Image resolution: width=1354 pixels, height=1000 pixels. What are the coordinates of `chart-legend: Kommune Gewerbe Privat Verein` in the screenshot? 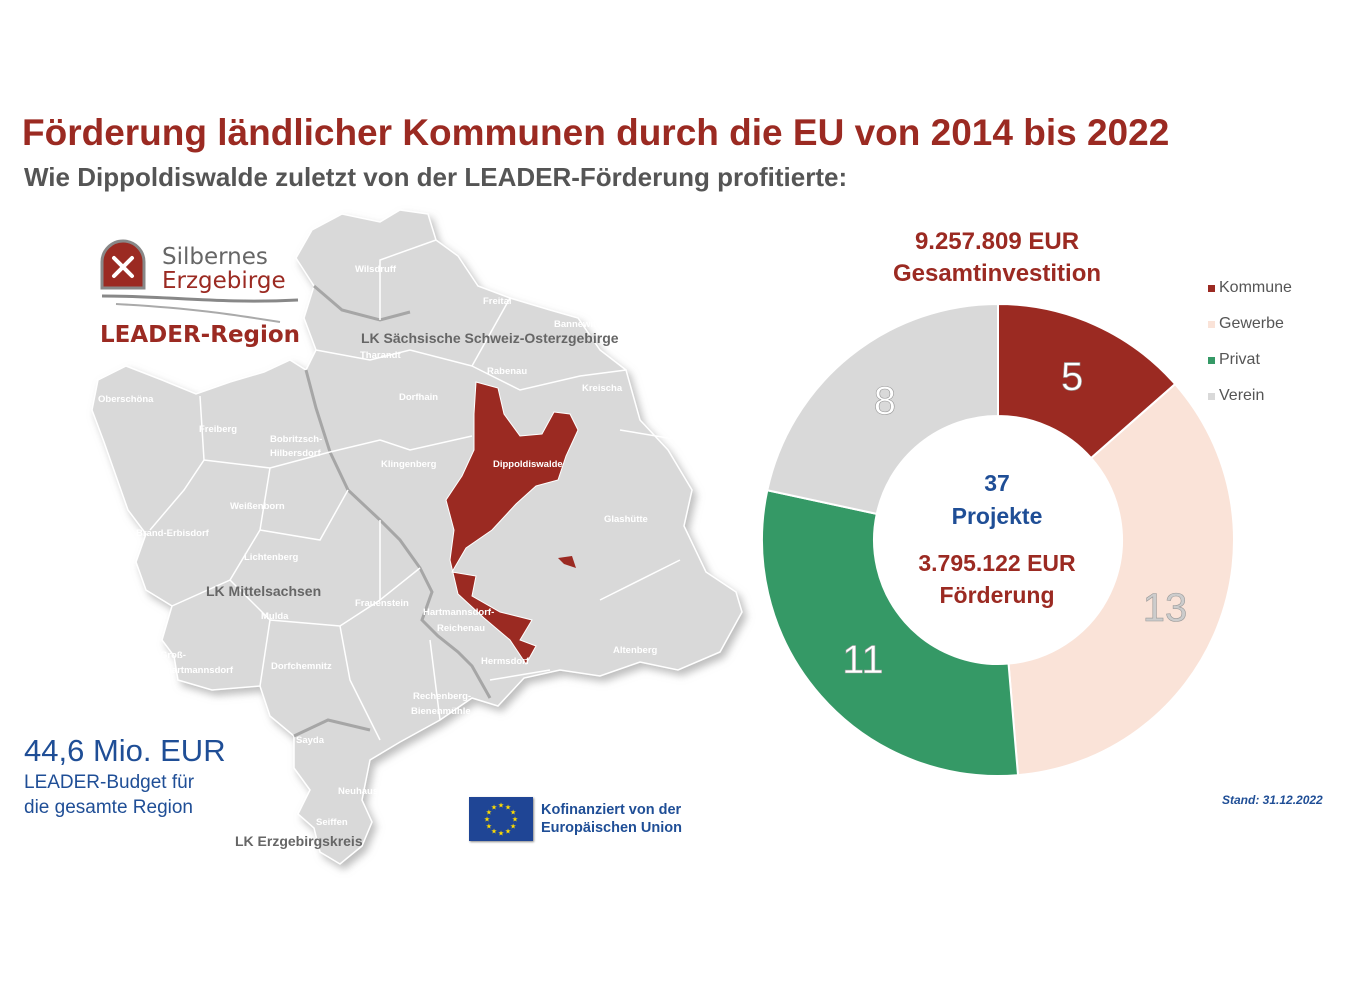 It's located at (1250, 342).